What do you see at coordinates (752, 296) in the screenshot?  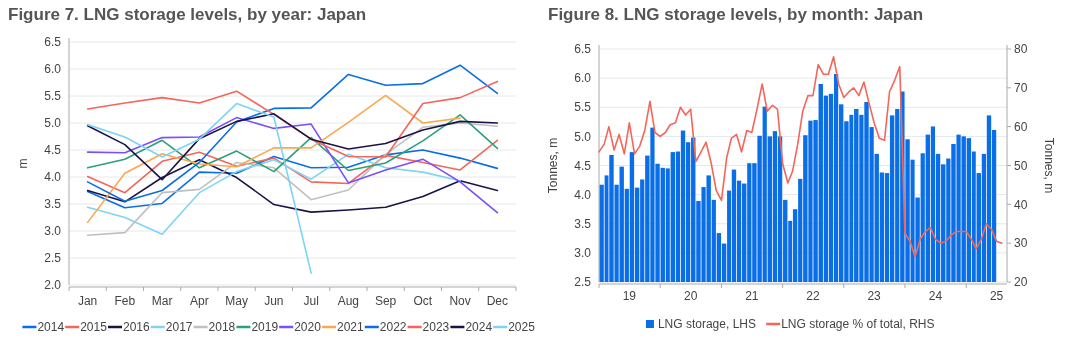 I see `x-tick-label: 21` at bounding box center [752, 296].